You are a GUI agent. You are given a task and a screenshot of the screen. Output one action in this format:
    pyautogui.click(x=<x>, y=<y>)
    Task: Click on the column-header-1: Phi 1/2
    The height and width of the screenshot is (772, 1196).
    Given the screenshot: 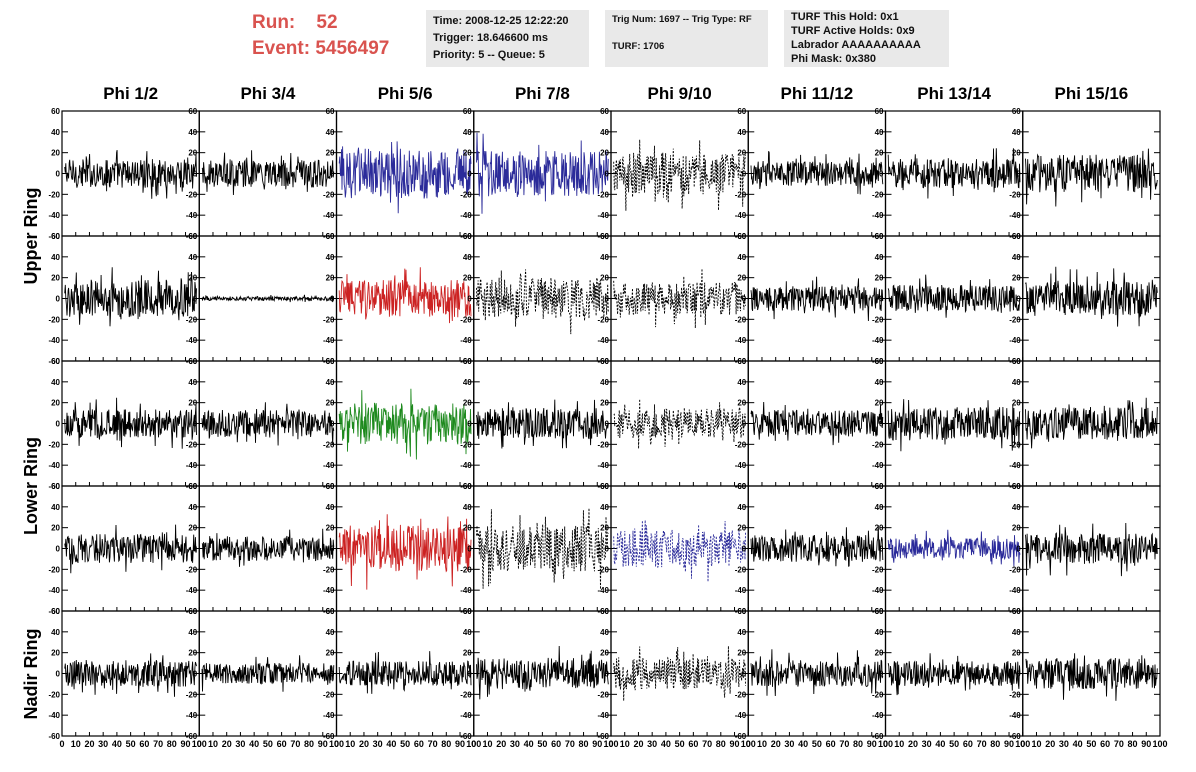 What is the action you would take?
    pyautogui.click(x=131, y=93)
    